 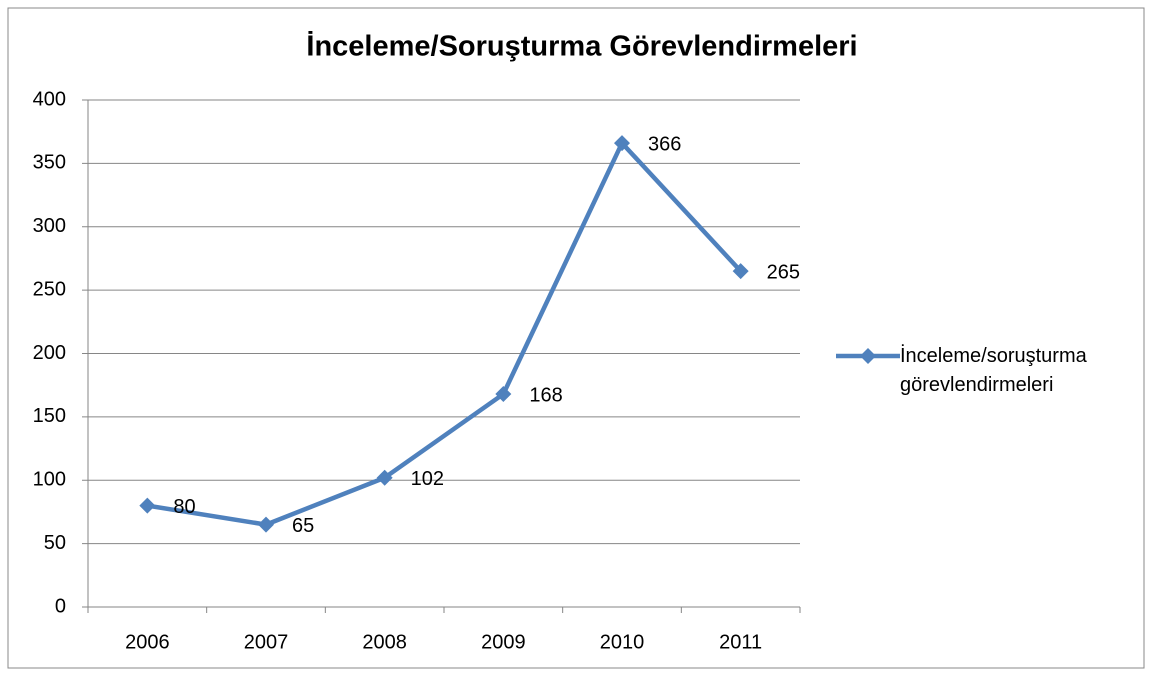 I want to click on y-tick-label: 350, so click(x=49, y=163).